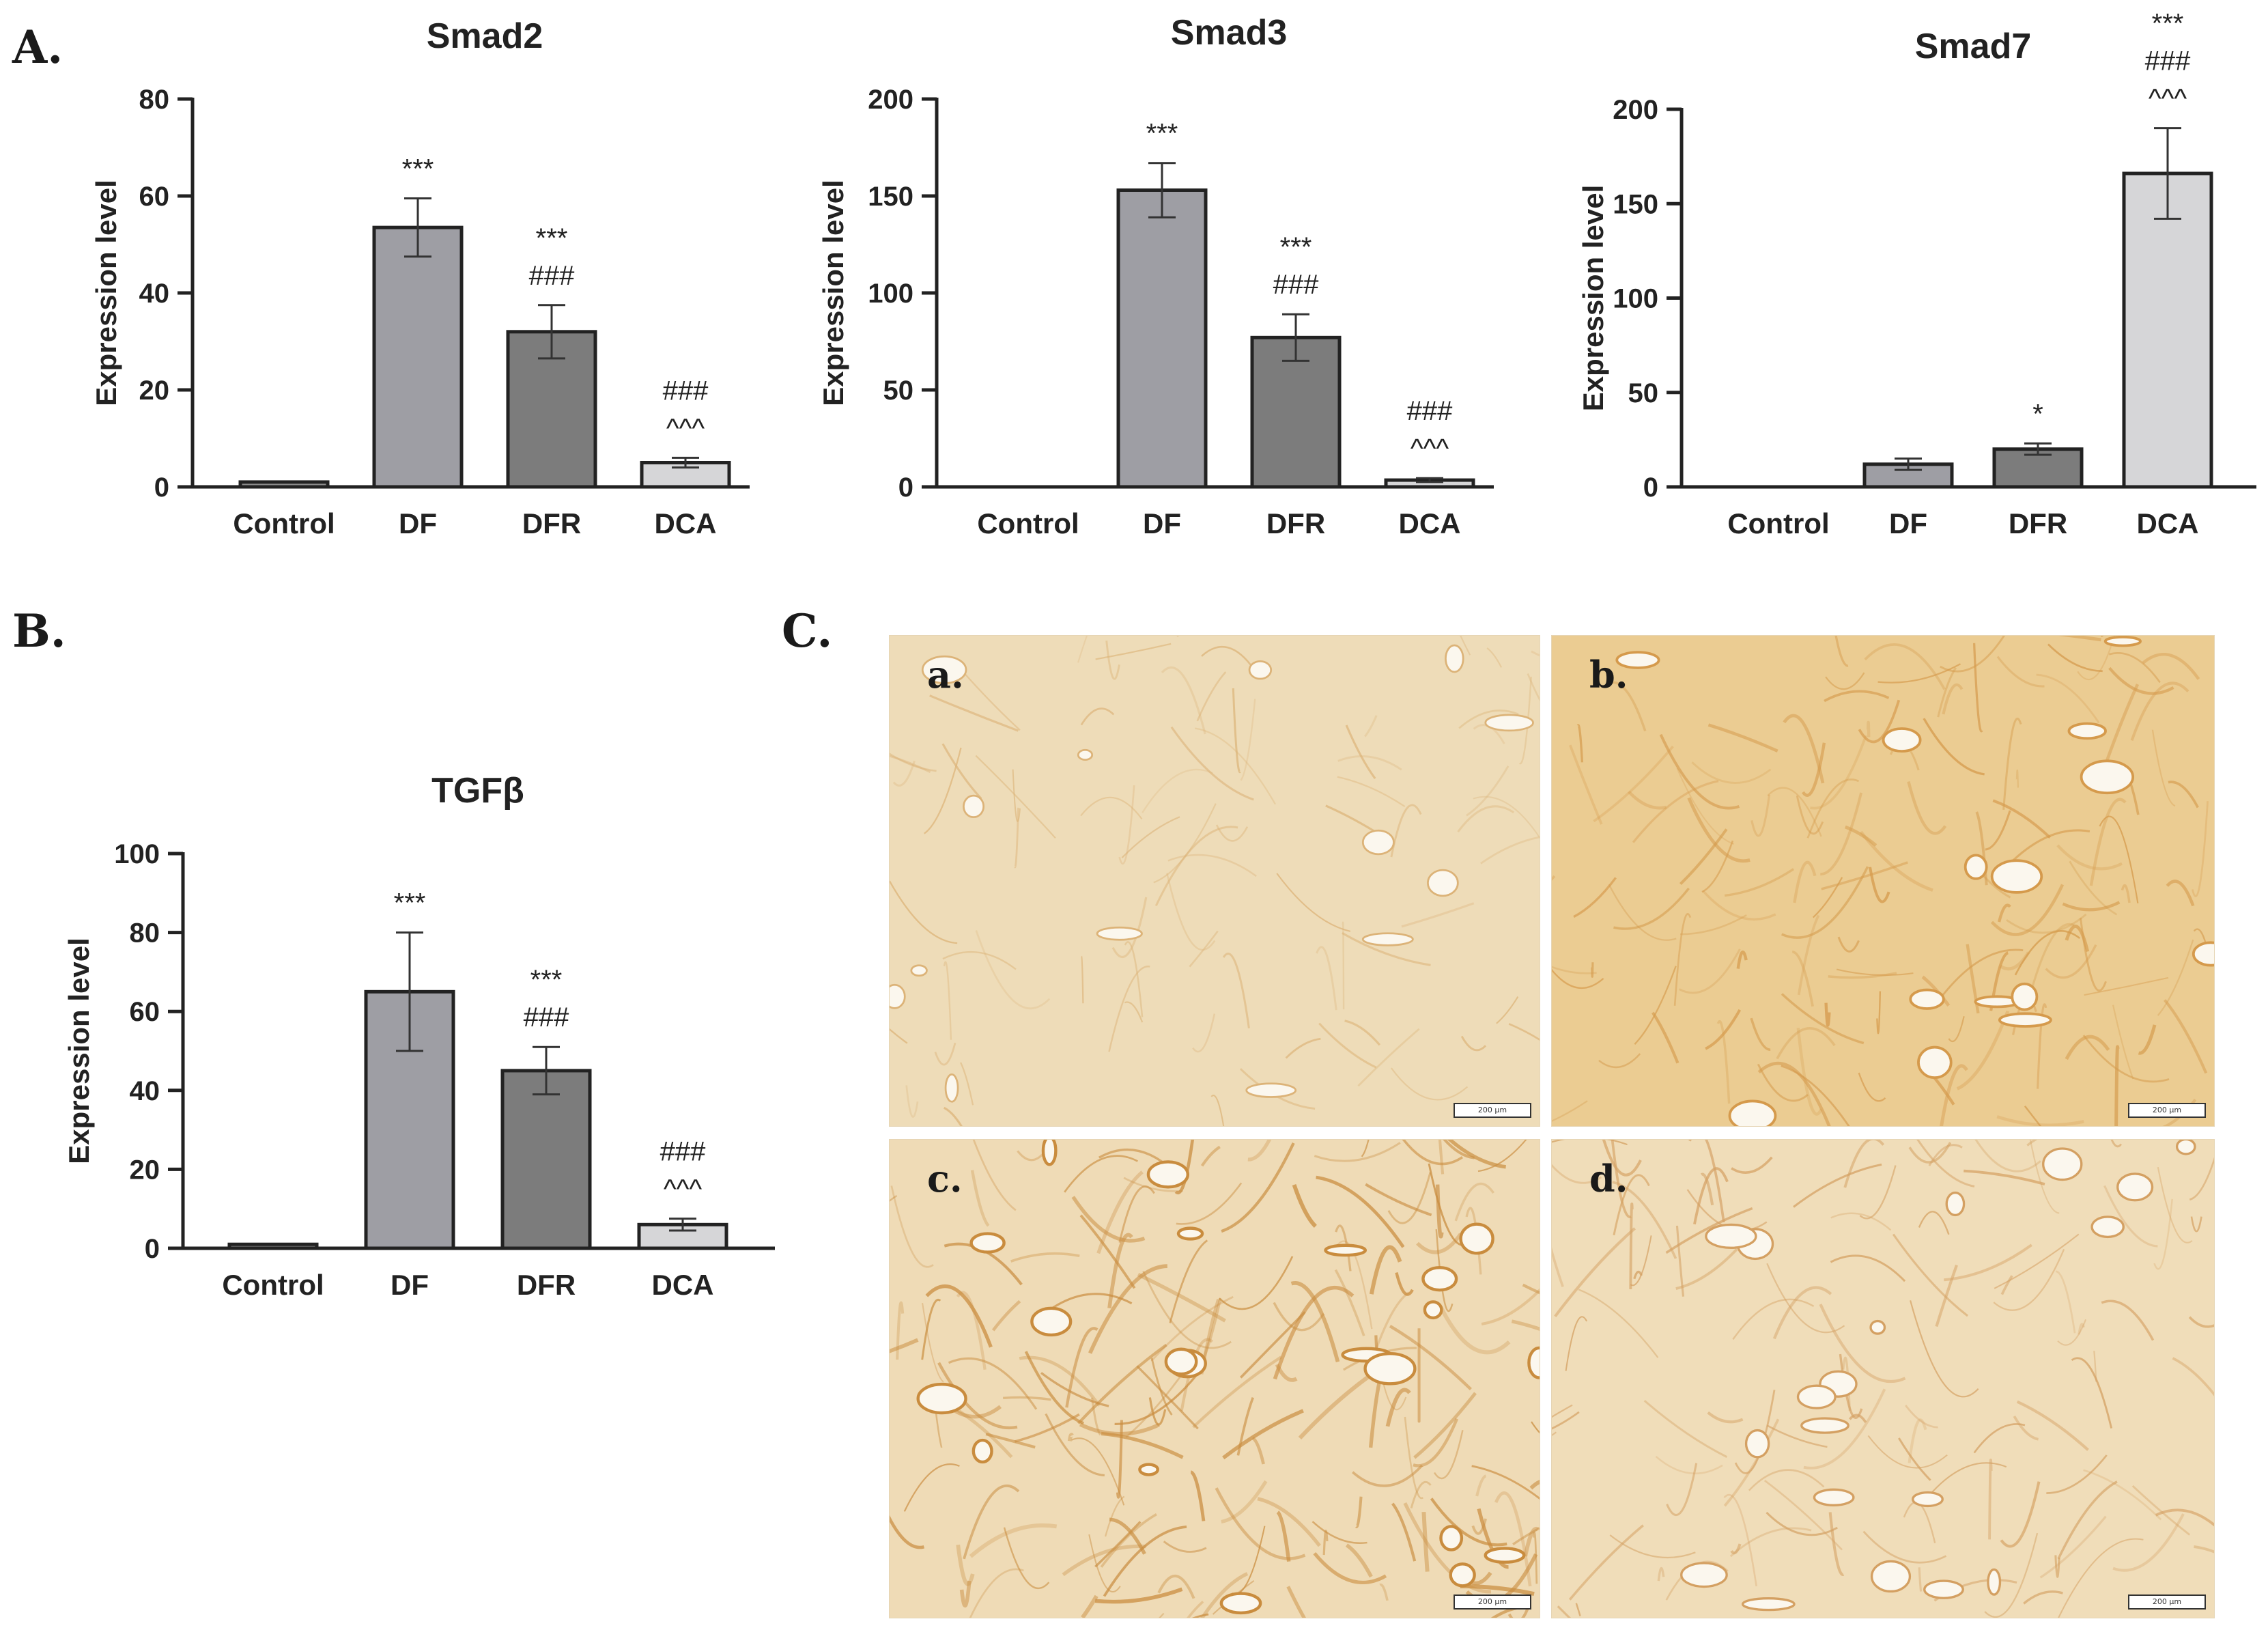 The image size is (2268, 1630). What do you see at coordinates (145, 1091) in the screenshot?
I see `y-tick-label: 40` at bounding box center [145, 1091].